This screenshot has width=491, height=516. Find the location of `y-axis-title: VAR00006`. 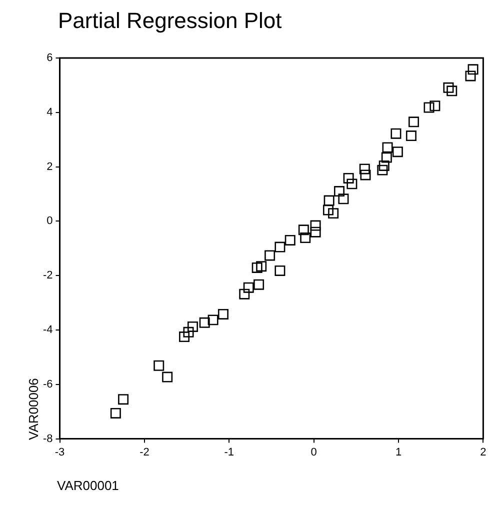

y-axis-title: VAR00006 is located at coordinates (33, 409).